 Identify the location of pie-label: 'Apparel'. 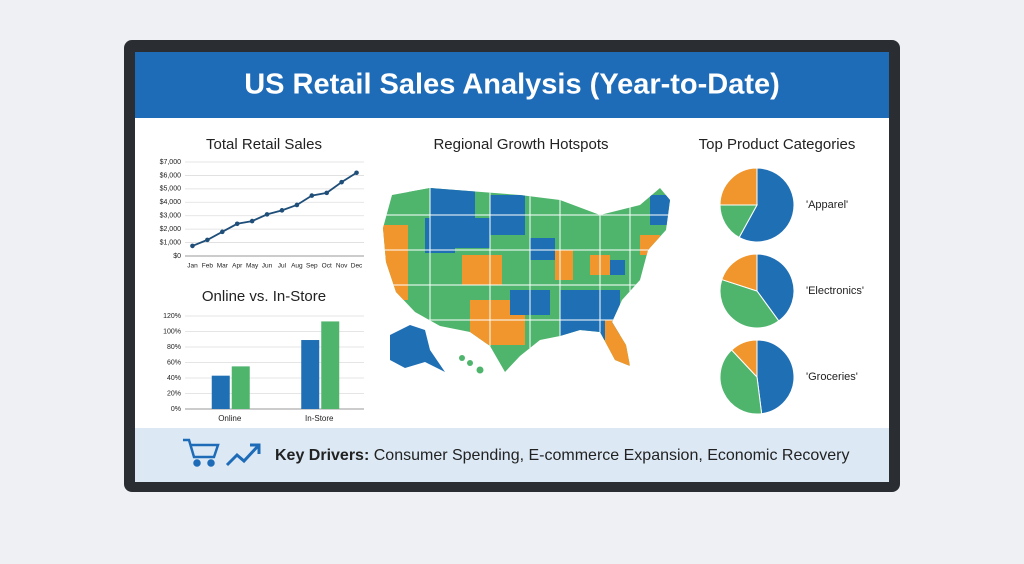
(827, 205).